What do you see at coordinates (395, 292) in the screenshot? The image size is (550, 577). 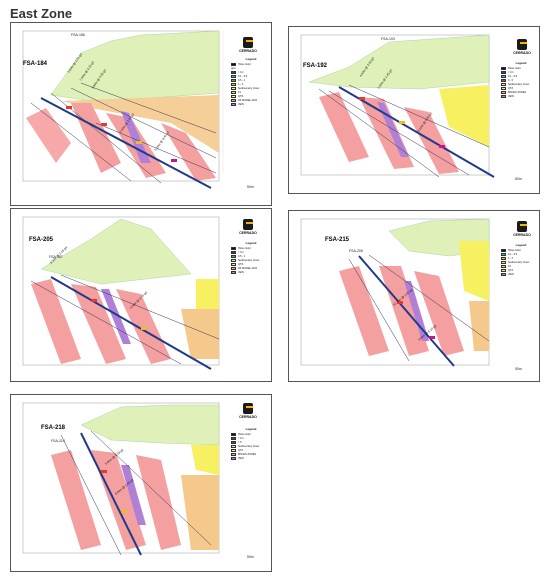 I see `cross-section-drawing: 12.70m @ 1.92 g/t 3.00m @ 6.10 g/t` at bounding box center [395, 292].